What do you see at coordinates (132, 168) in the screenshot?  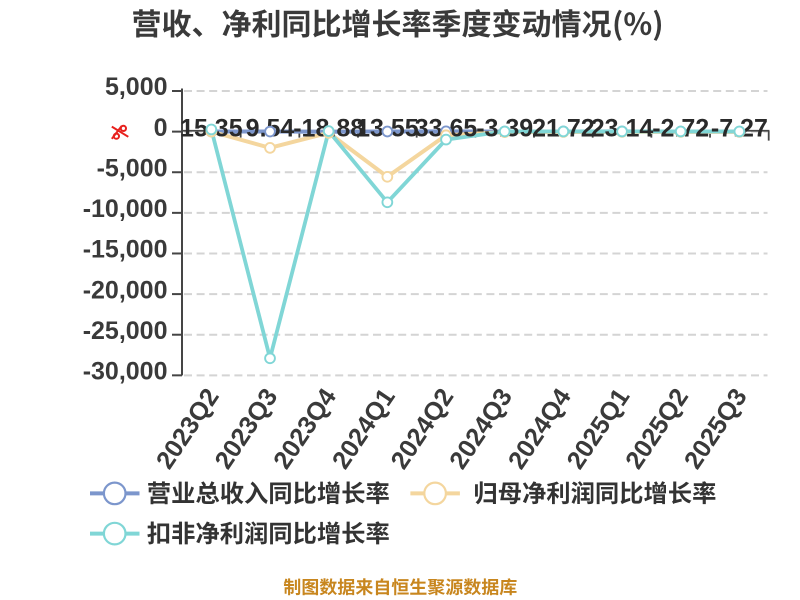 I see `svg-text: -5,000` at bounding box center [132, 168].